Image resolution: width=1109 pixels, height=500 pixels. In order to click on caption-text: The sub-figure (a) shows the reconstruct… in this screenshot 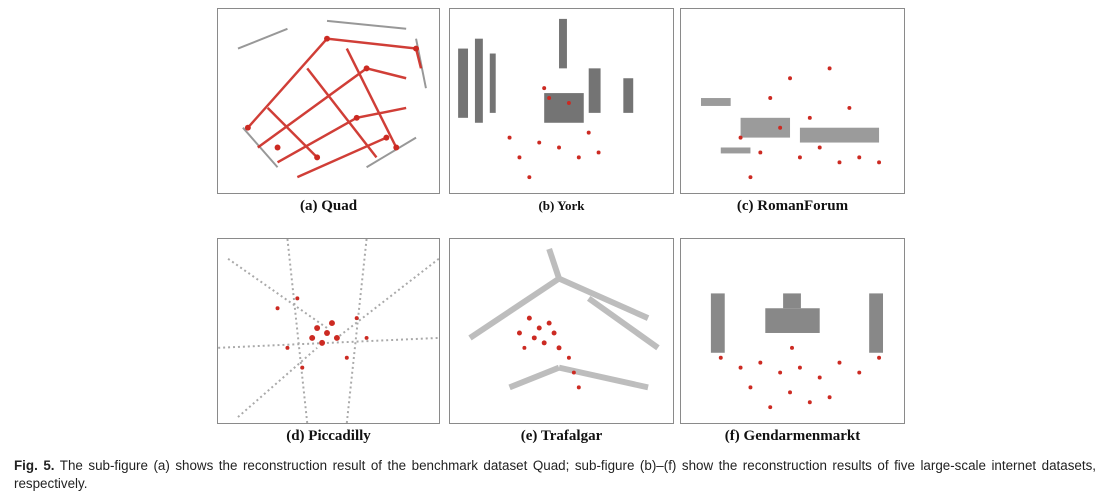, I will do `click(555, 474)`.